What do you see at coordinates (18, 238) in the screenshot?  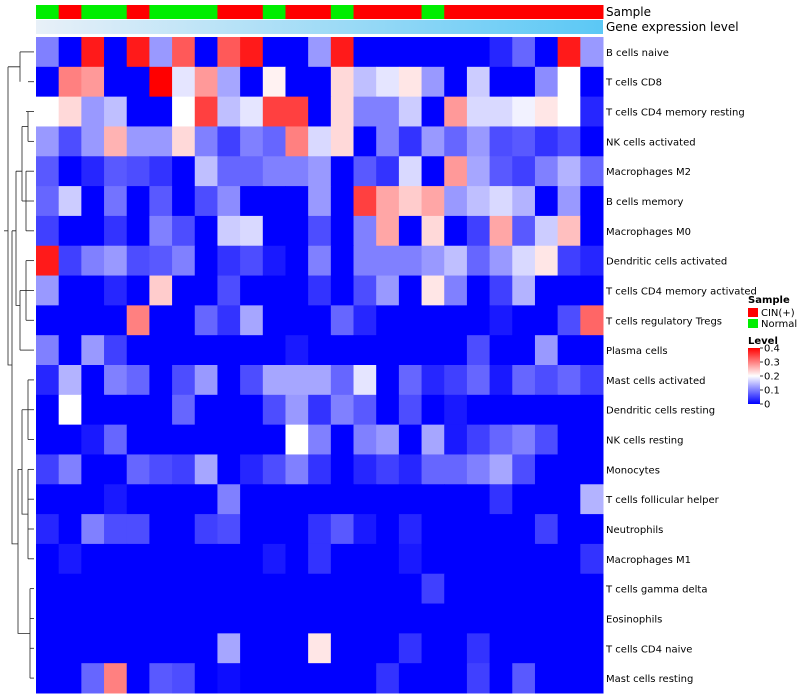 I see `dendrogram-branch` at bounding box center [18, 238].